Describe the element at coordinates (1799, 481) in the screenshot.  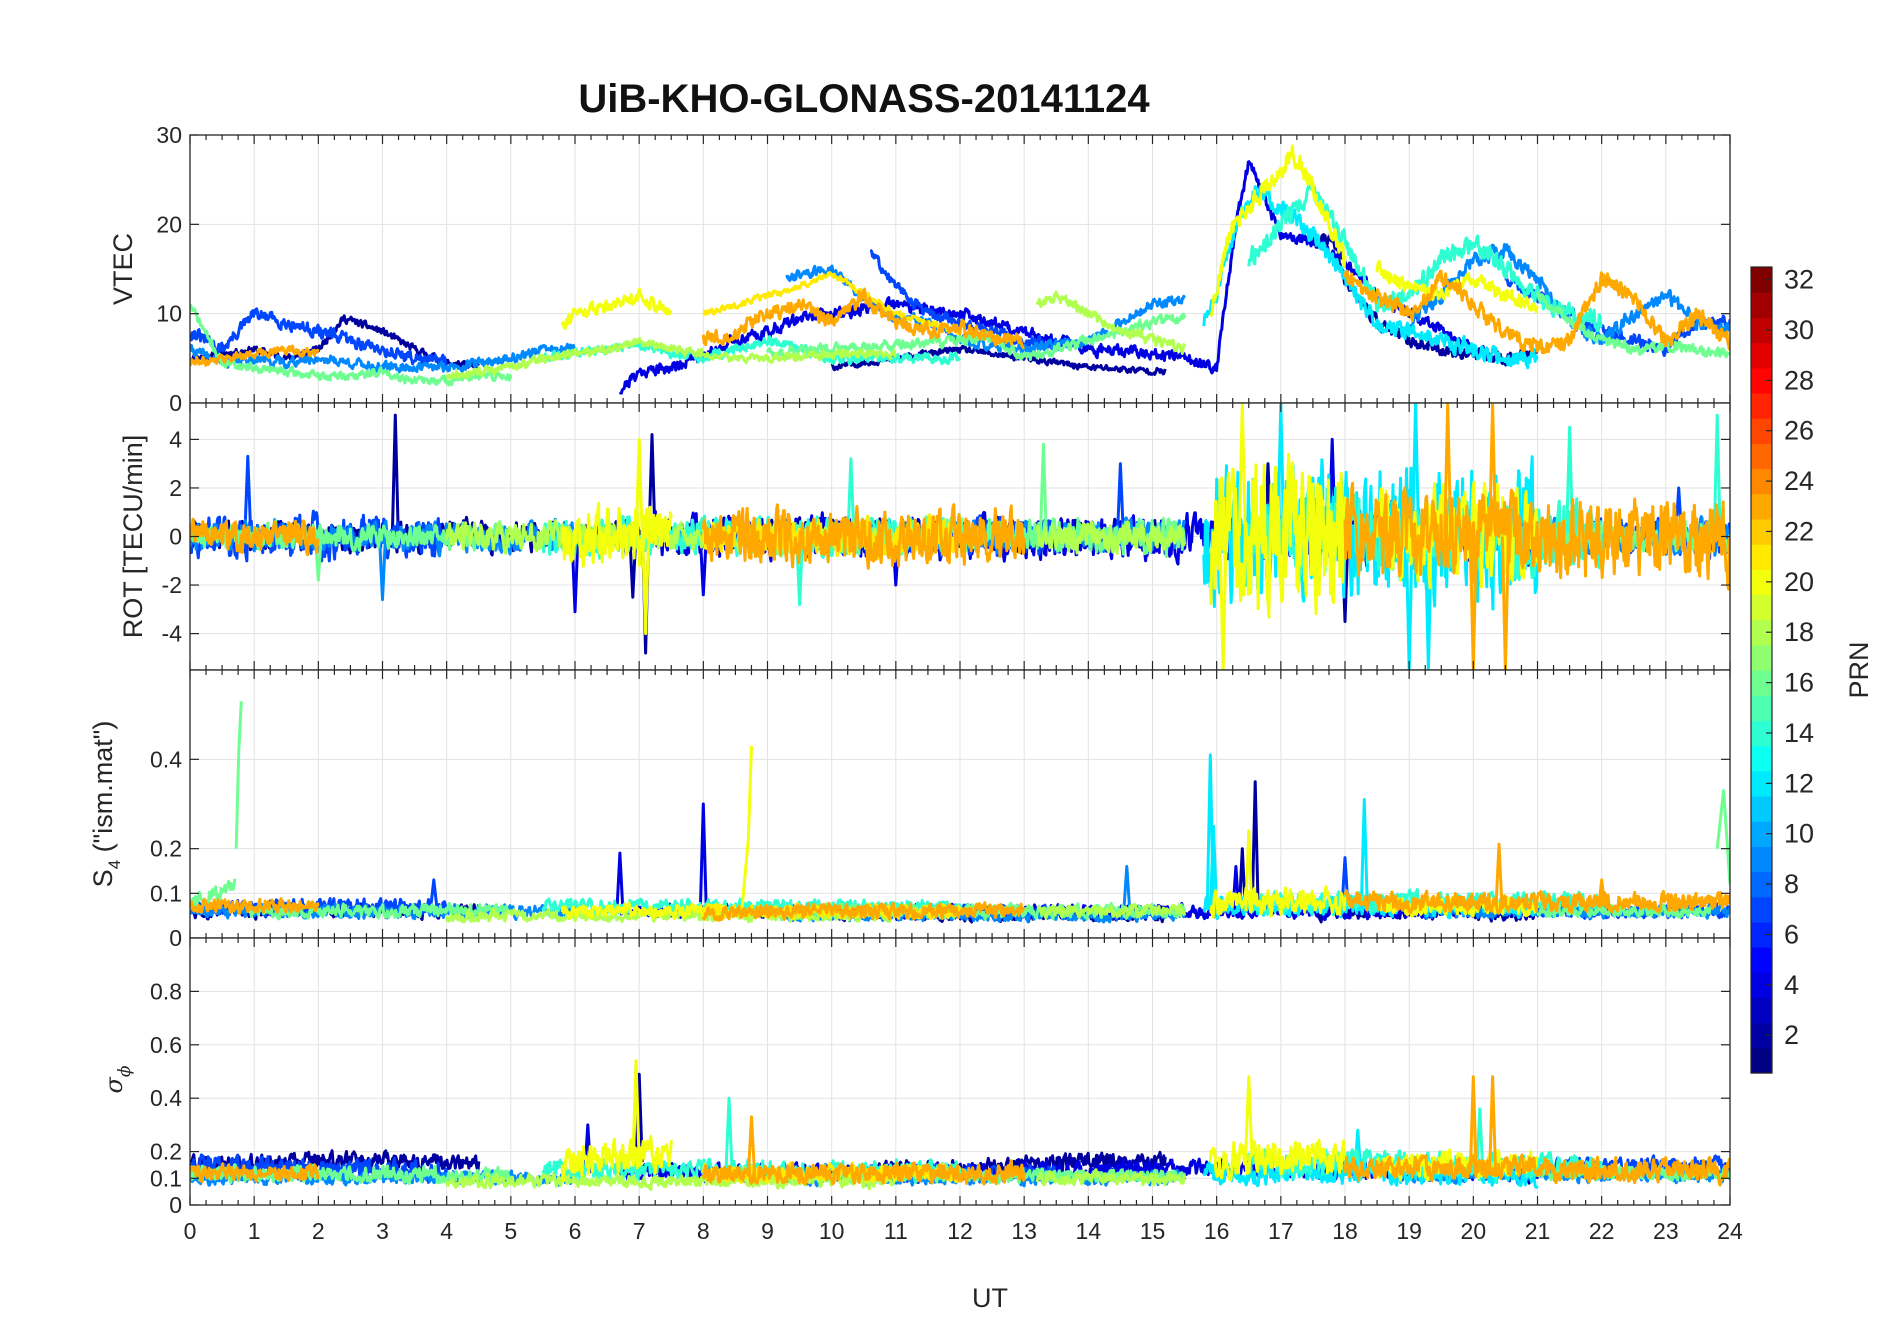
I see `colorbar-tick-label: 24` at that location.